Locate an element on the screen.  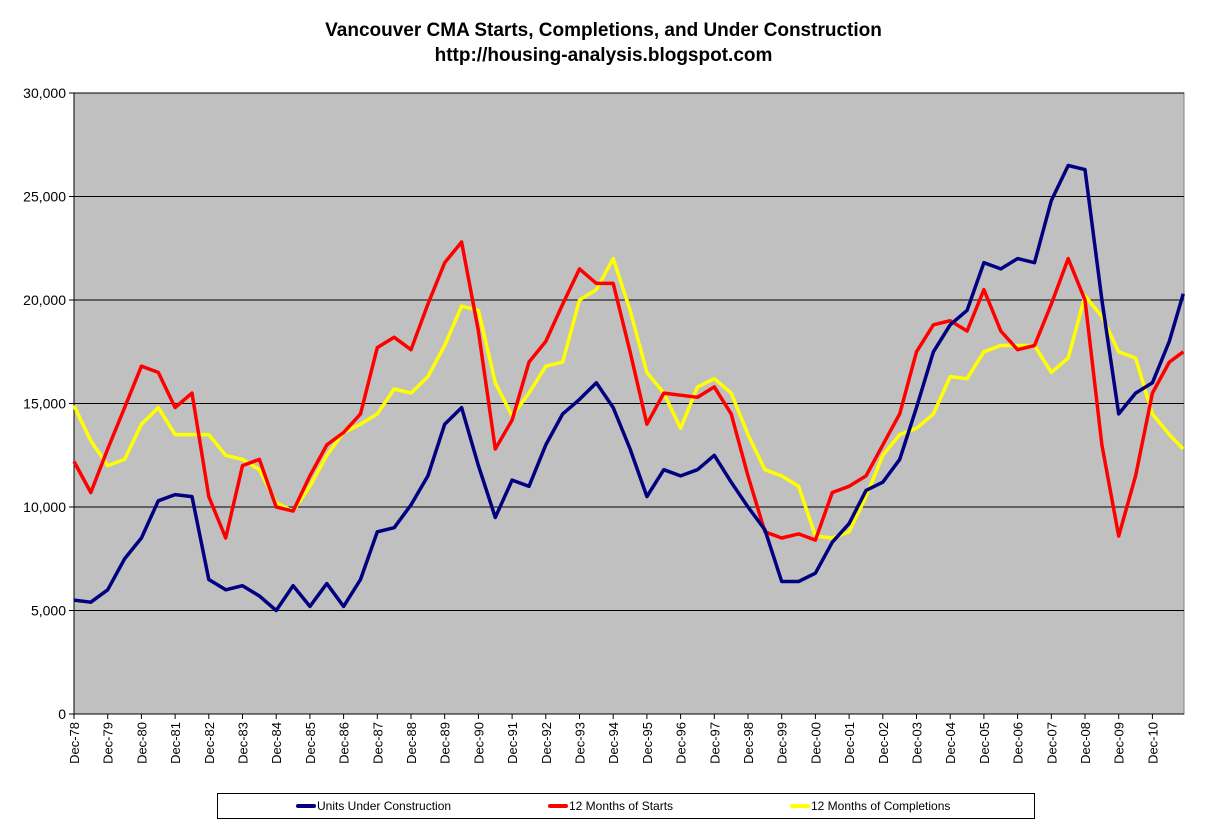
x-tick-label: Dec-97 is located at coordinates (714, 743).